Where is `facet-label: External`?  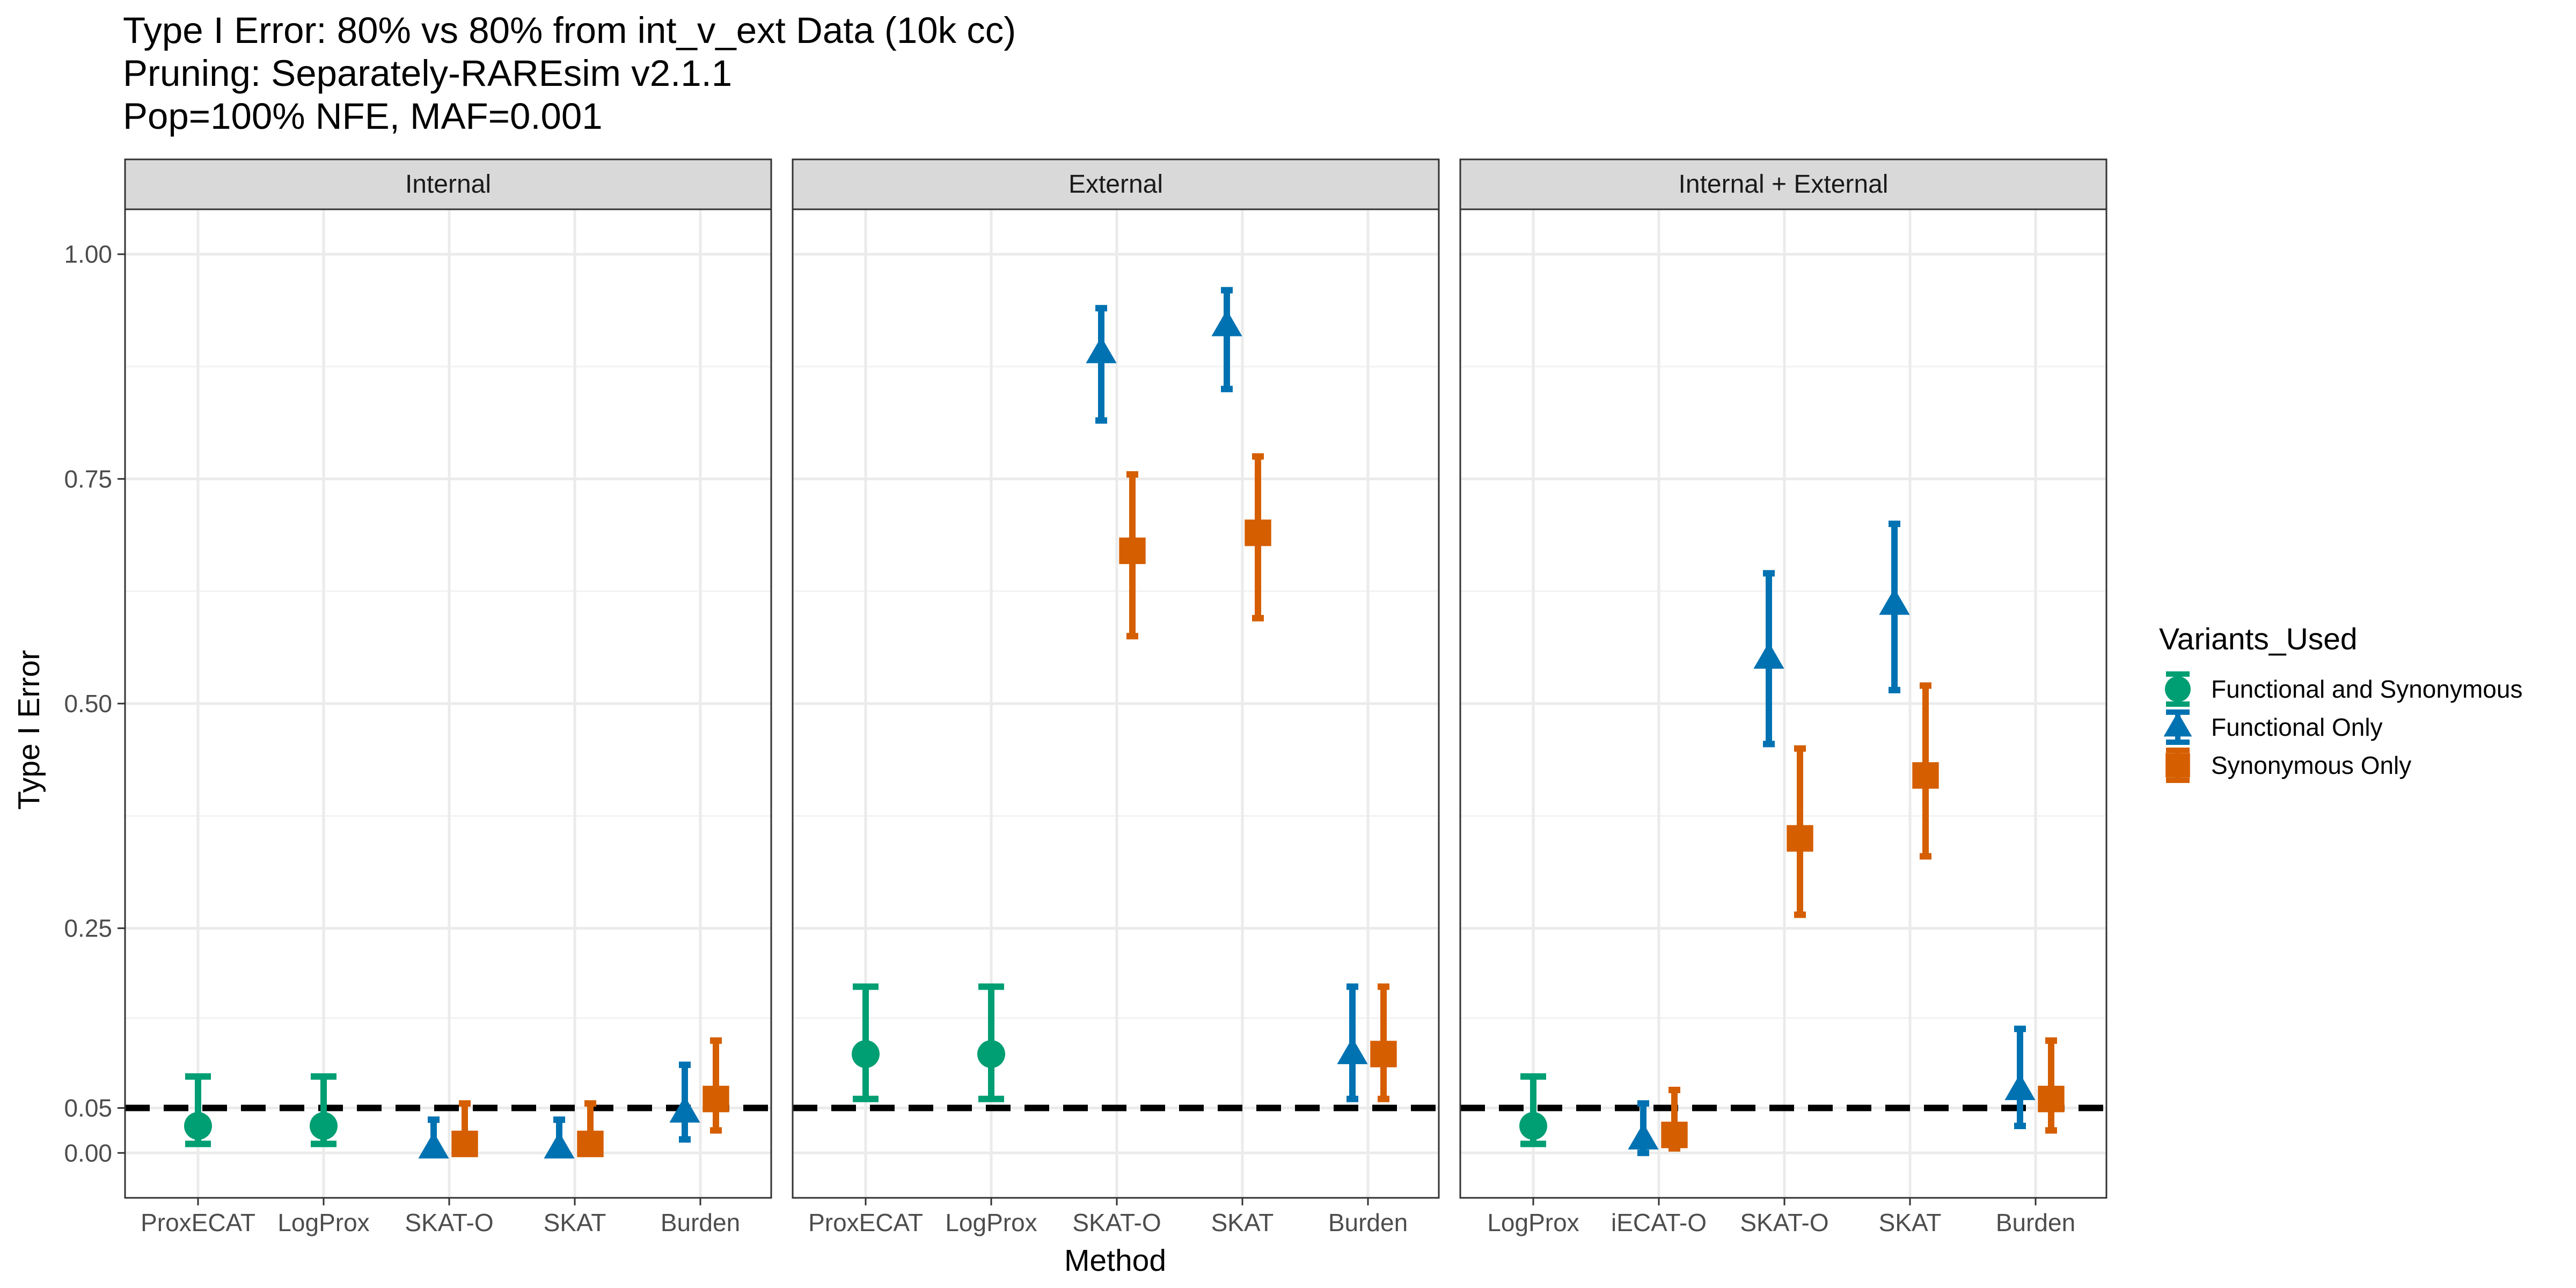
facet-label: External is located at coordinates (1116, 184).